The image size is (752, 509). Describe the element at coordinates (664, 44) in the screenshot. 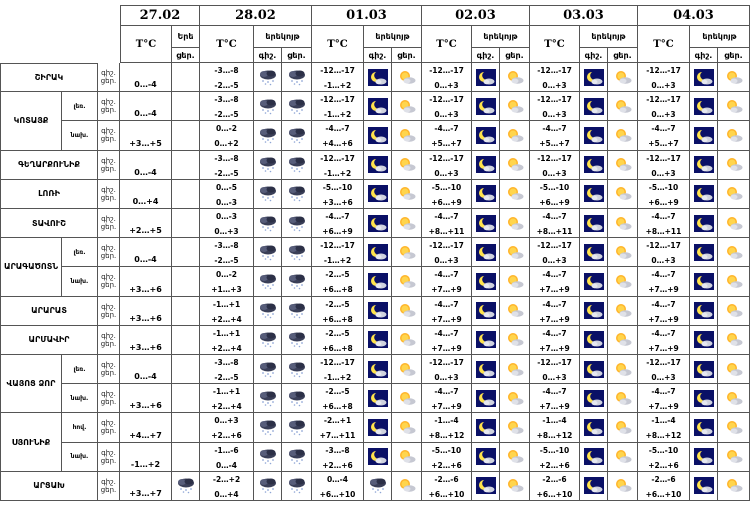

I see `temp-column-header: T°C` at that location.